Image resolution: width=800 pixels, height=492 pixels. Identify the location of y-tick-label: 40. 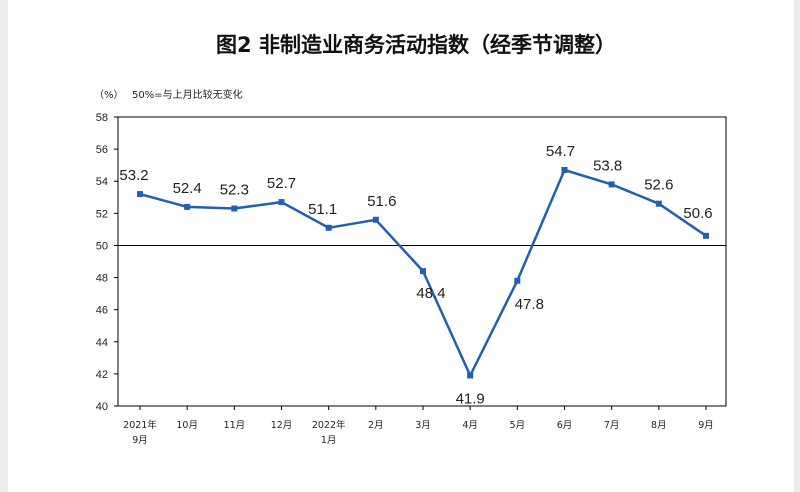
(102, 407).